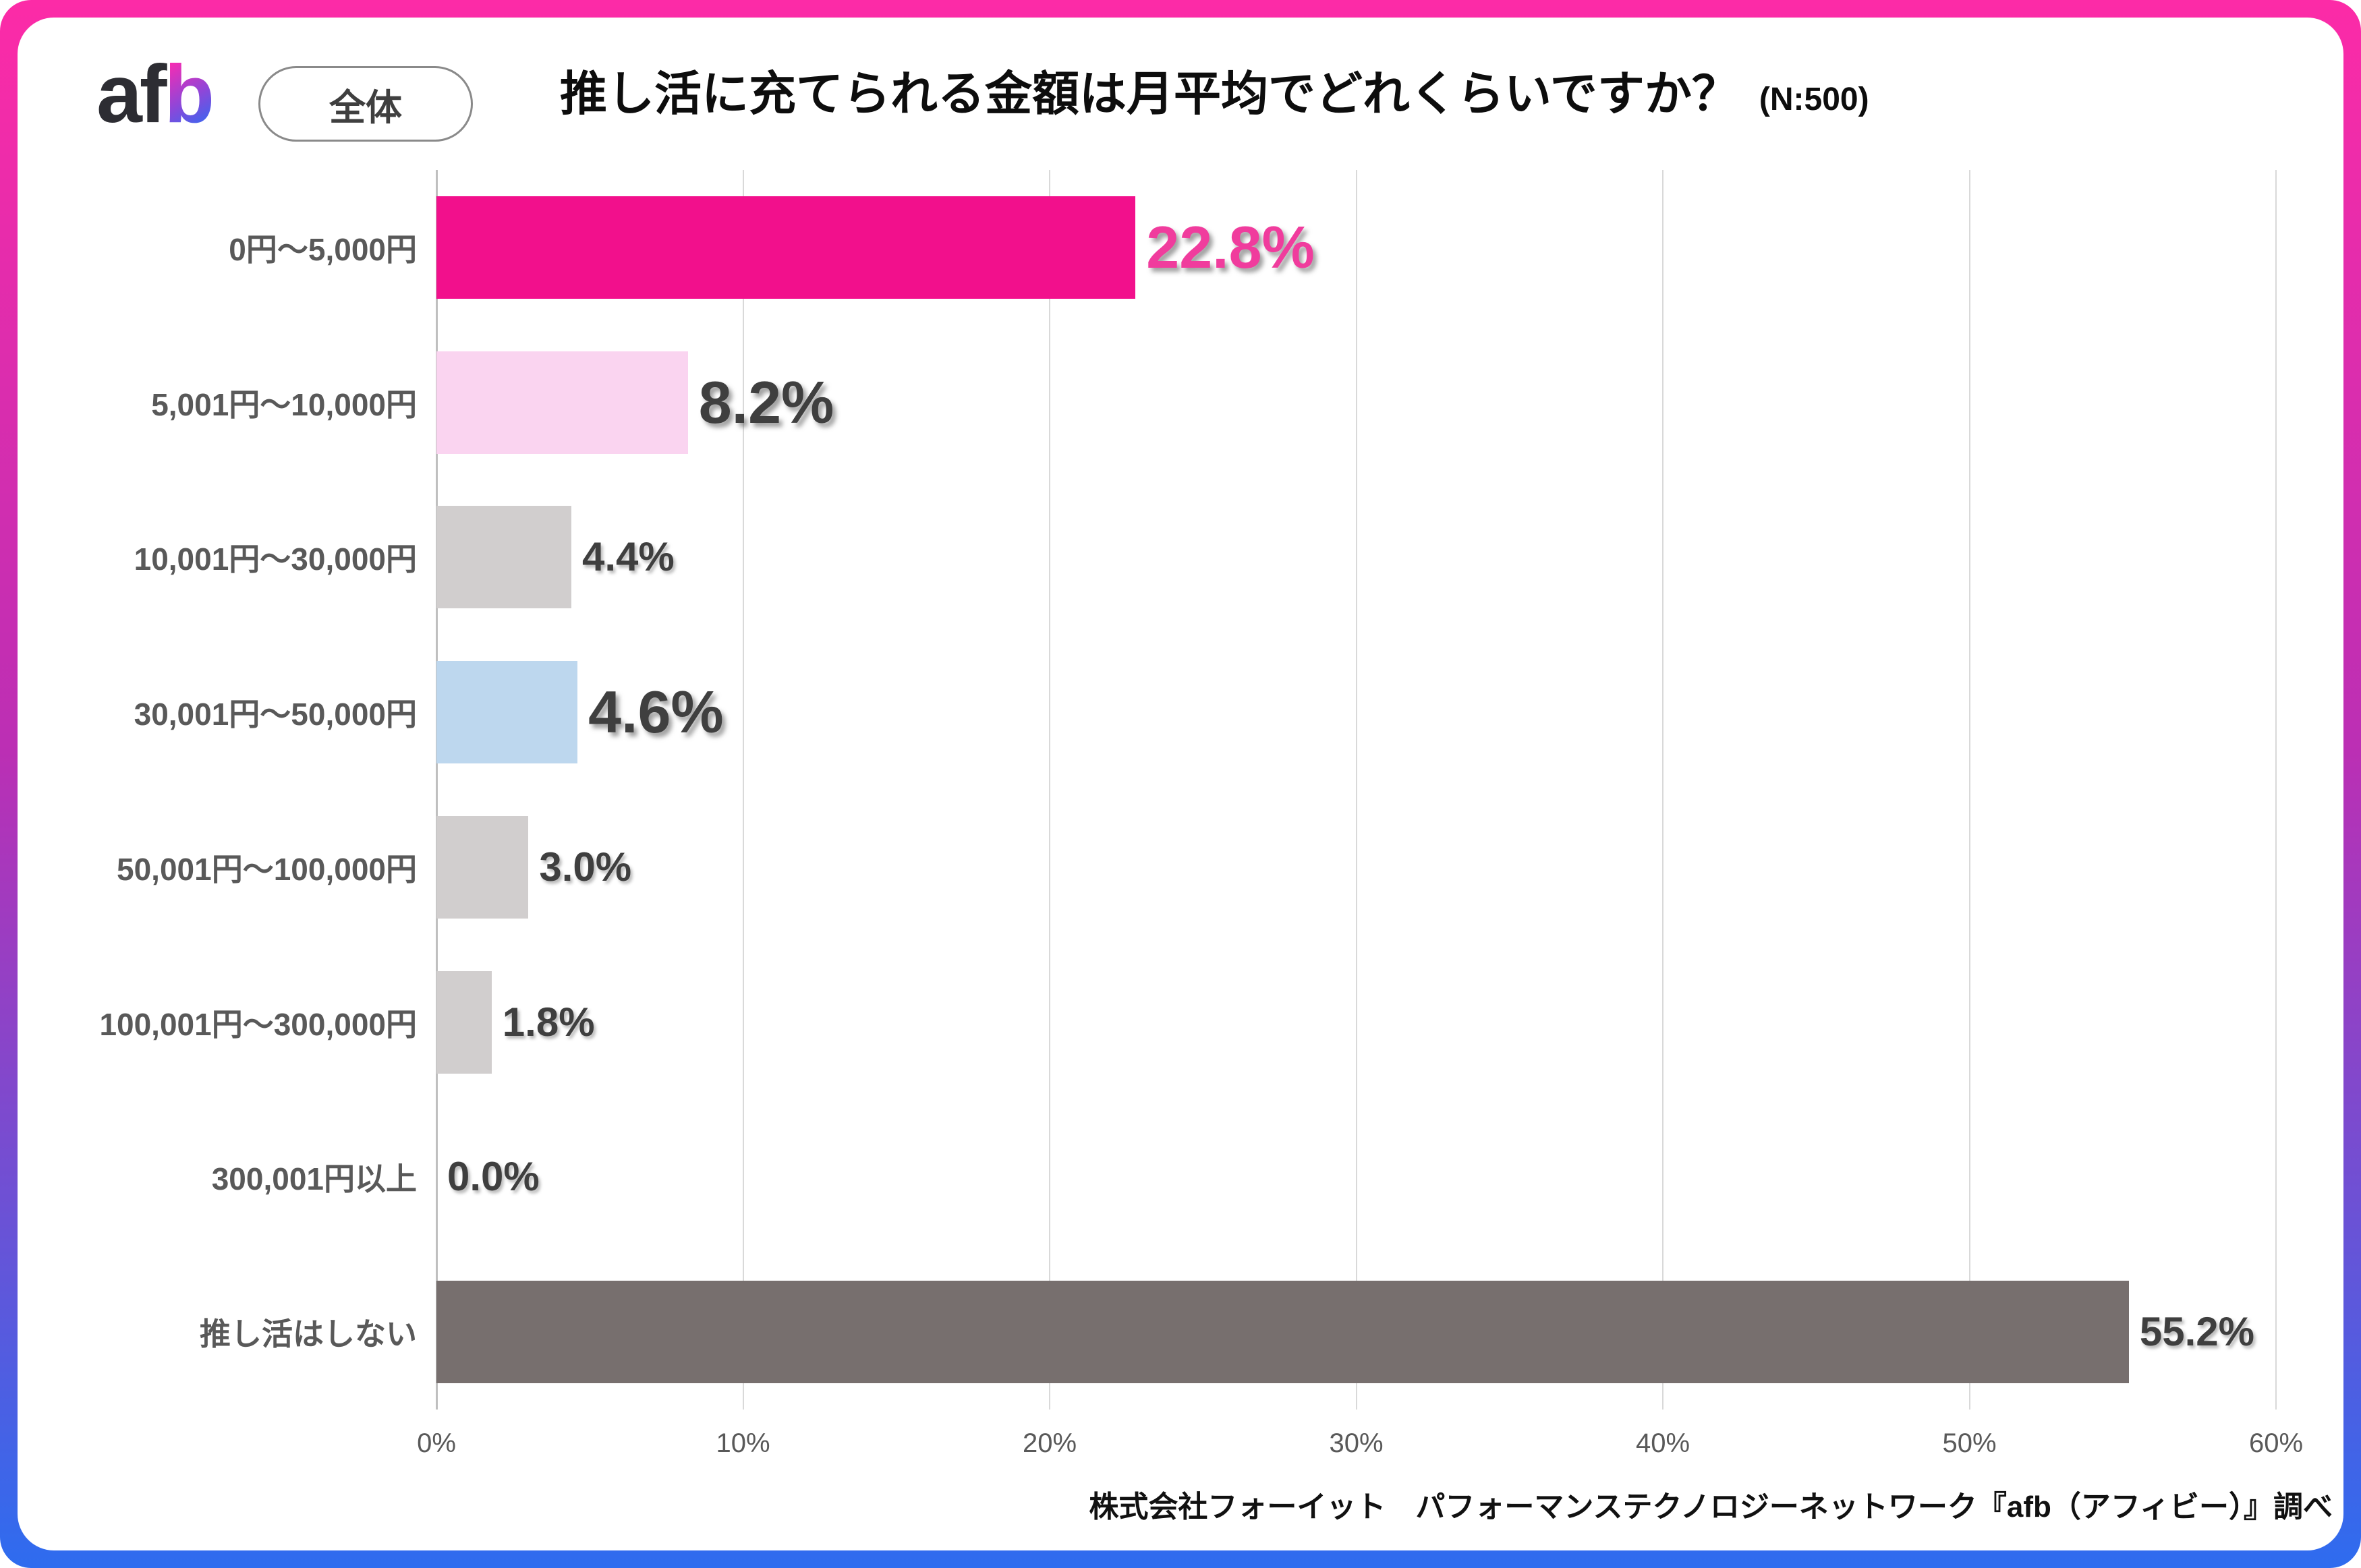 The height and width of the screenshot is (1568, 2361). I want to click on afb-logo: afb, so click(156, 94).